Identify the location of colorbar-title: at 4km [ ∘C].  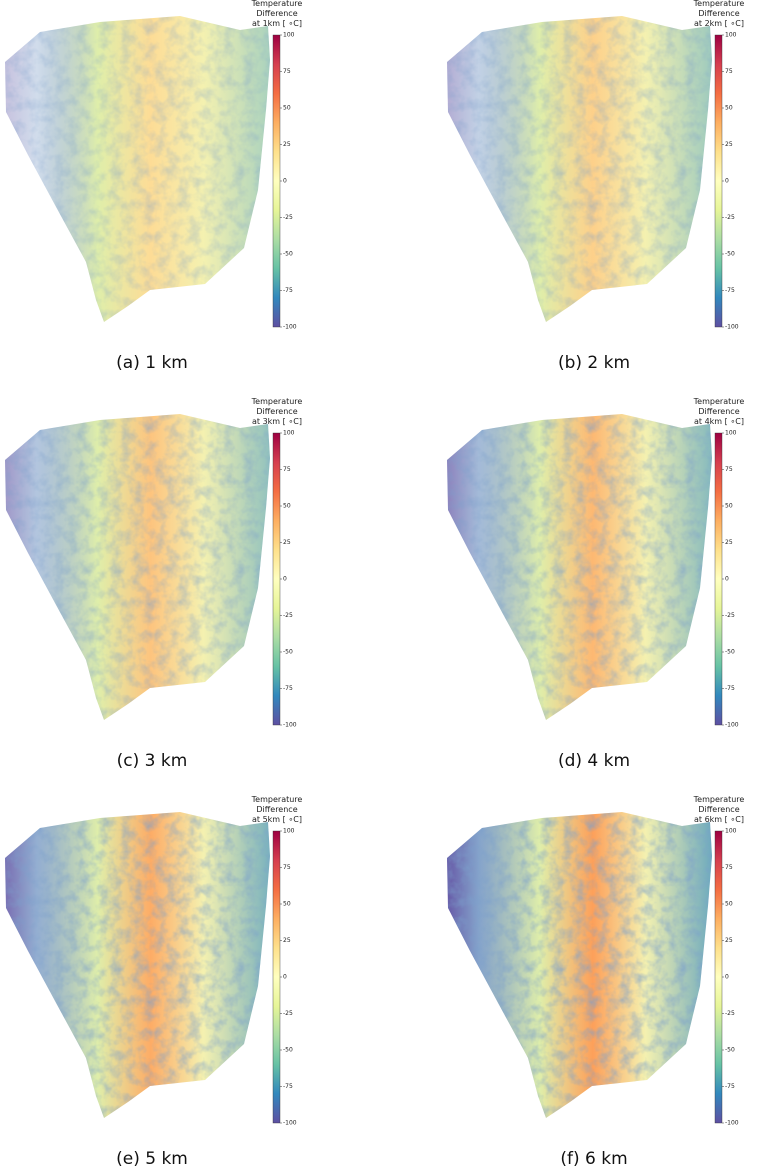
(719, 421).